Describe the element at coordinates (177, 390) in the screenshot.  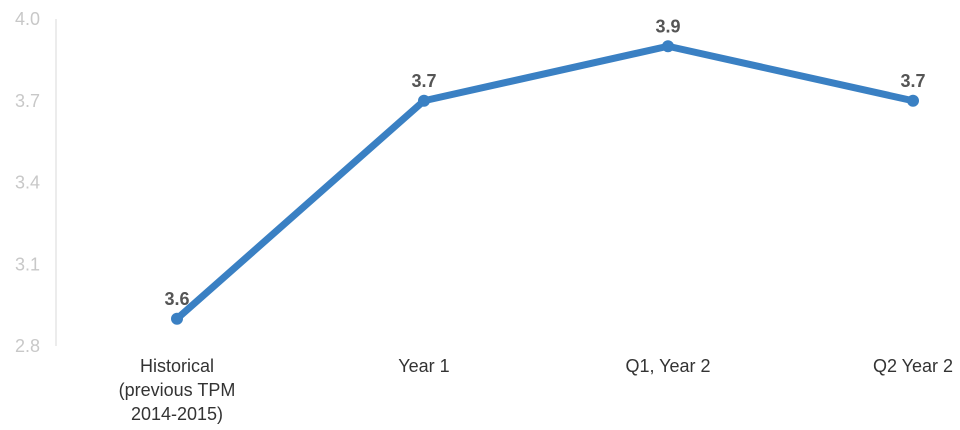
I see `x-tick-label: Historical (previous TPM 2014-2015)` at that location.